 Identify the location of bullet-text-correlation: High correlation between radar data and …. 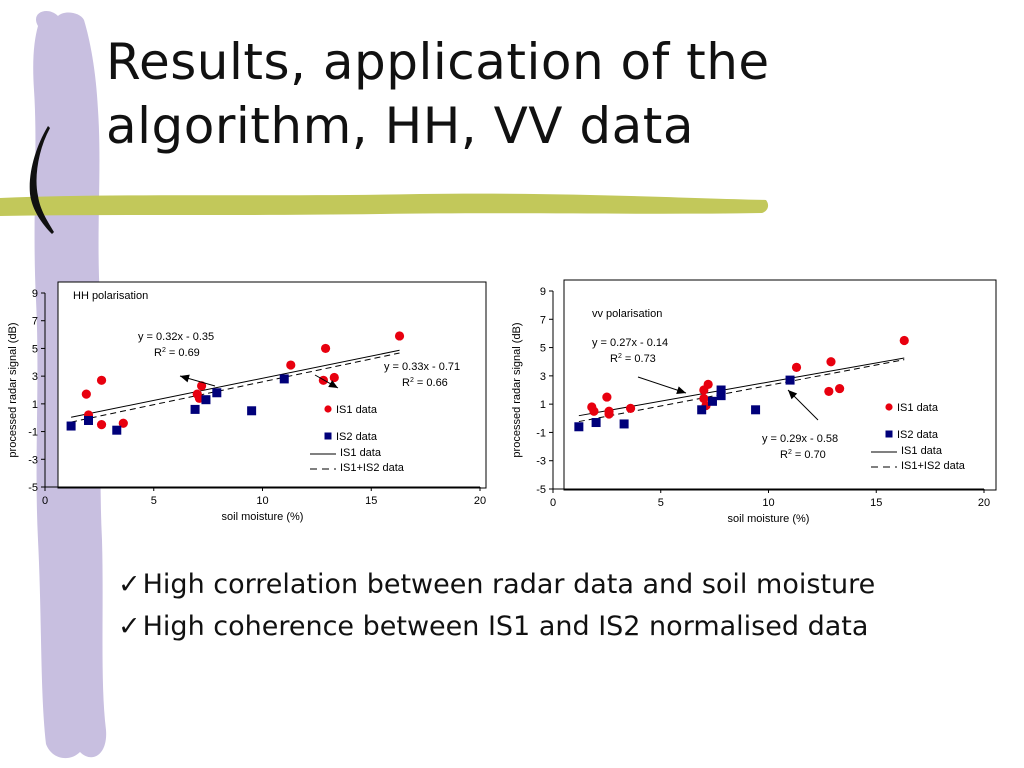
(509, 584).